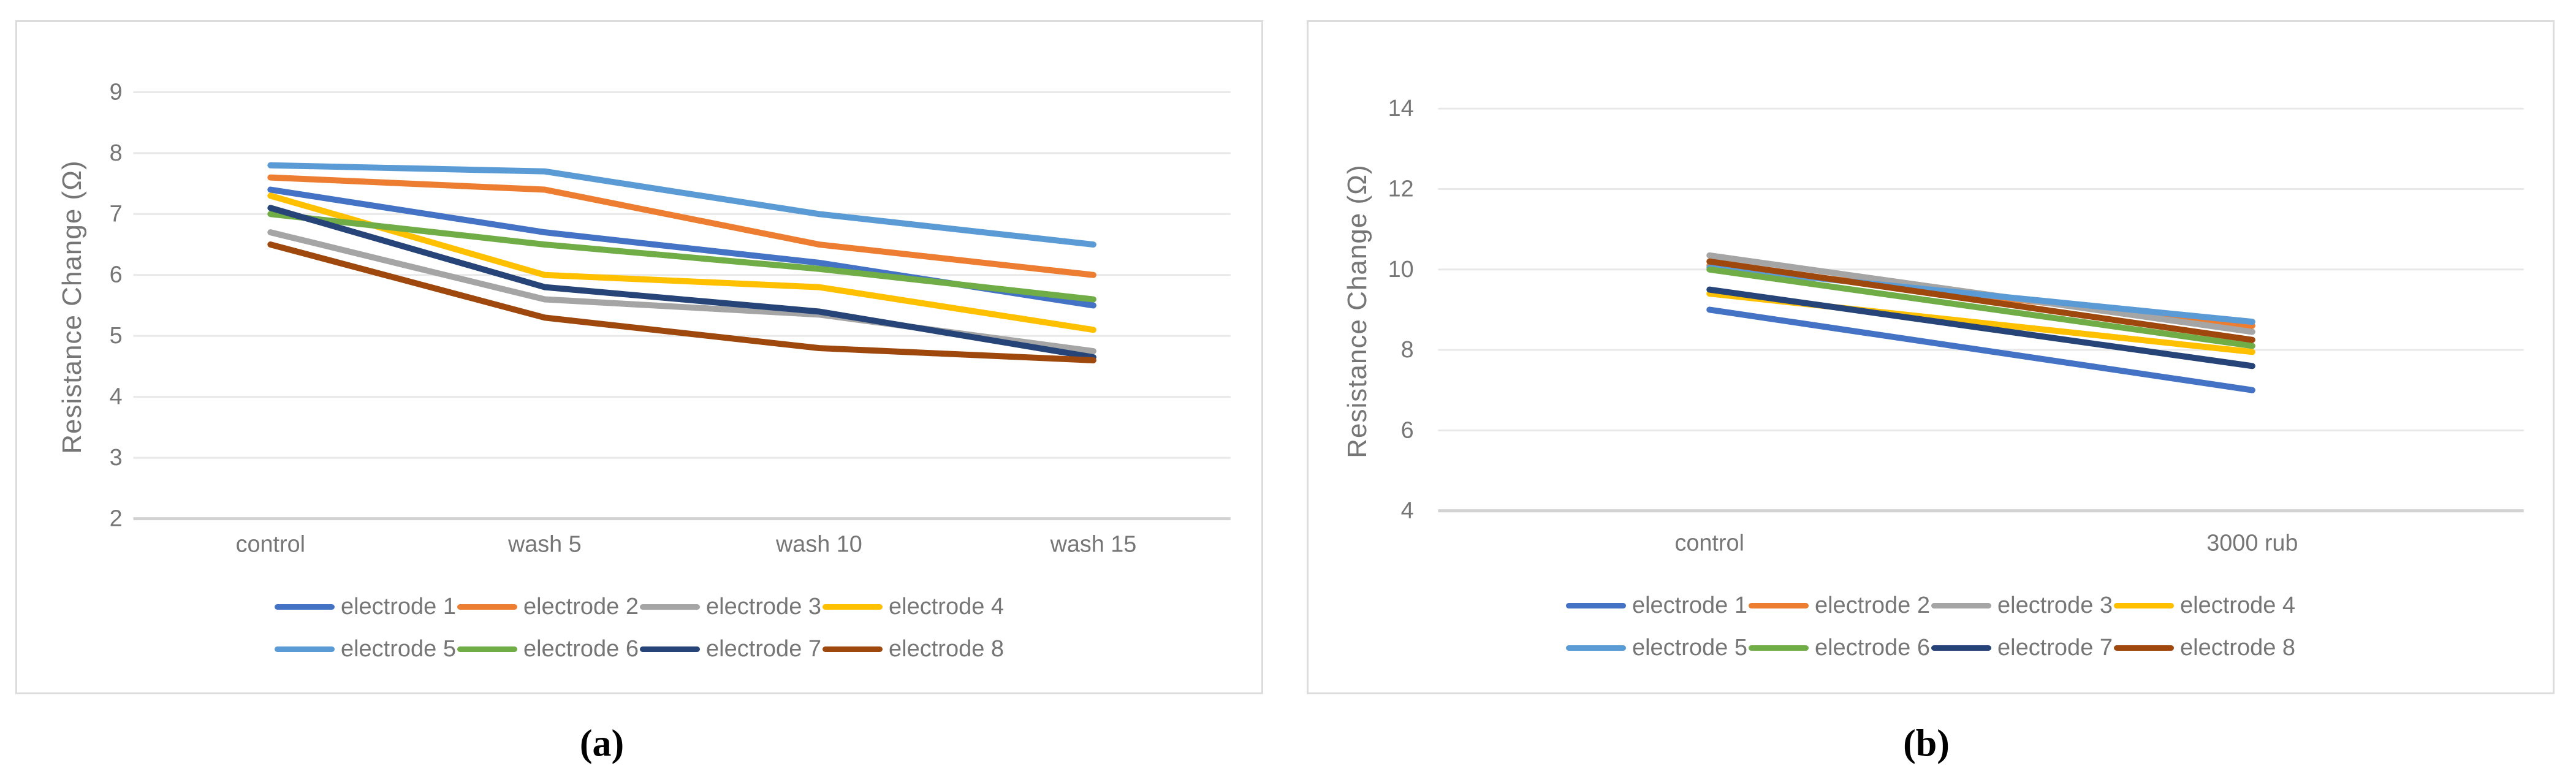 This screenshot has height=777, width=2576. What do you see at coordinates (2252, 543) in the screenshot?
I see `x-tick-label: 3000 rub` at bounding box center [2252, 543].